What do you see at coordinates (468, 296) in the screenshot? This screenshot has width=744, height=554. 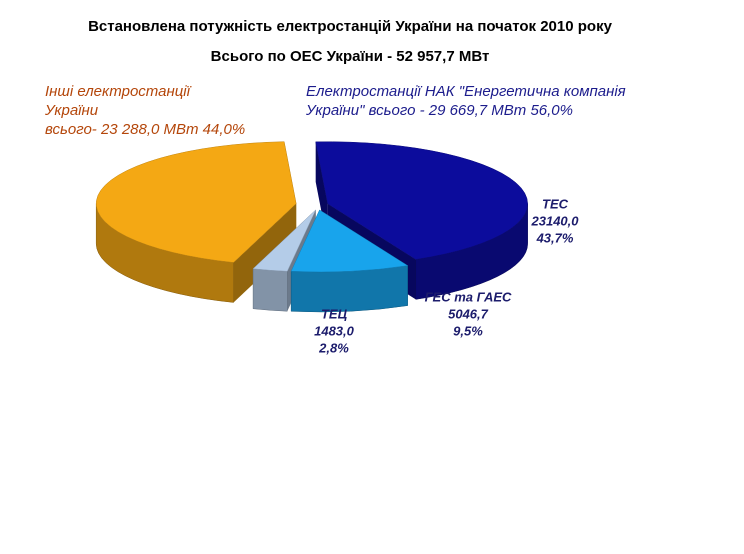 I see `slice-label: ГЕС та ГАЕС` at bounding box center [468, 296].